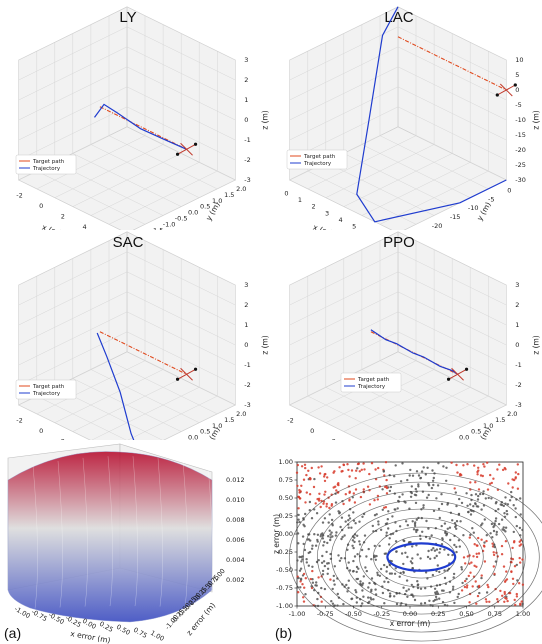 The image size is (542, 644). Describe the element at coordinates (140, 126) in the screenshot. I see `trajectory-line` at that location.